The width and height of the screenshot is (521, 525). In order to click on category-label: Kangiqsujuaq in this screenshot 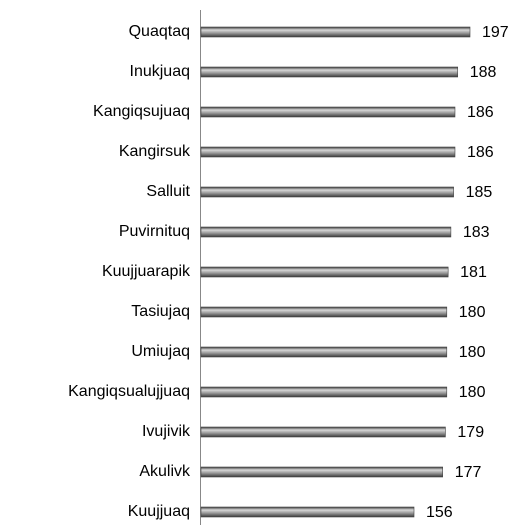, I will do `click(141, 111)`.